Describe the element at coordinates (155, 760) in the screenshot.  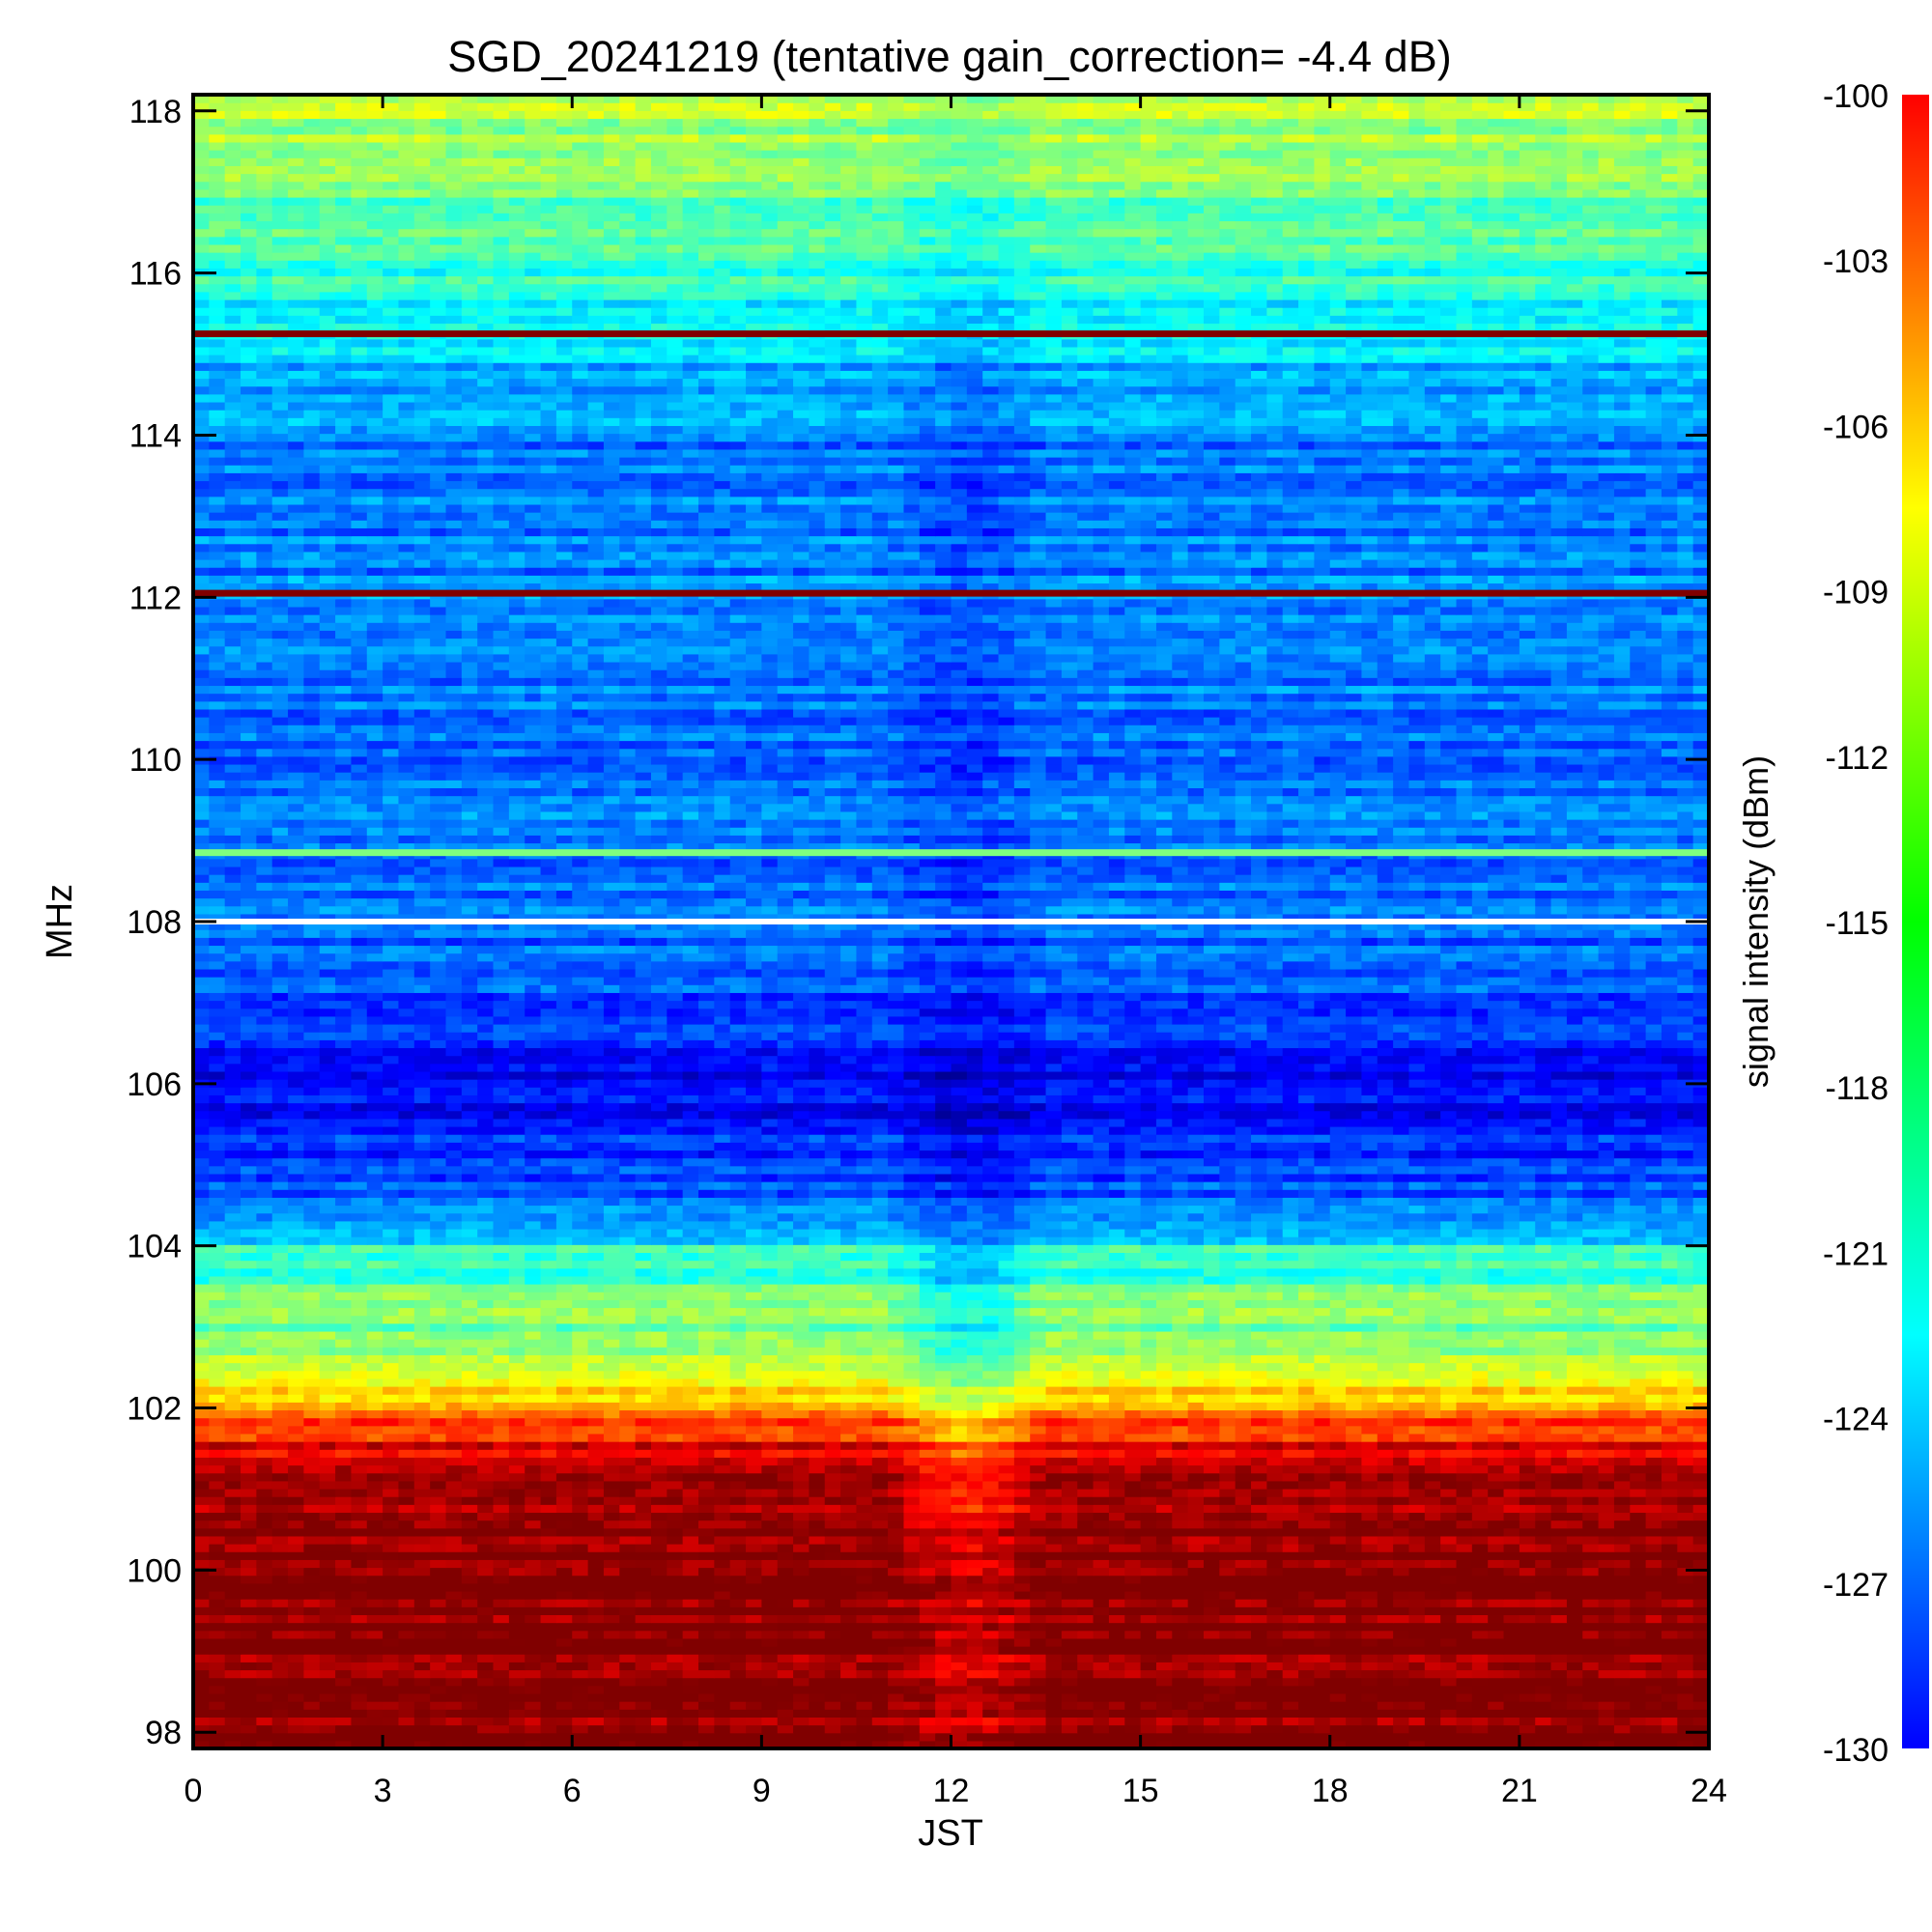
I see `y-tick-label: 110` at that location.